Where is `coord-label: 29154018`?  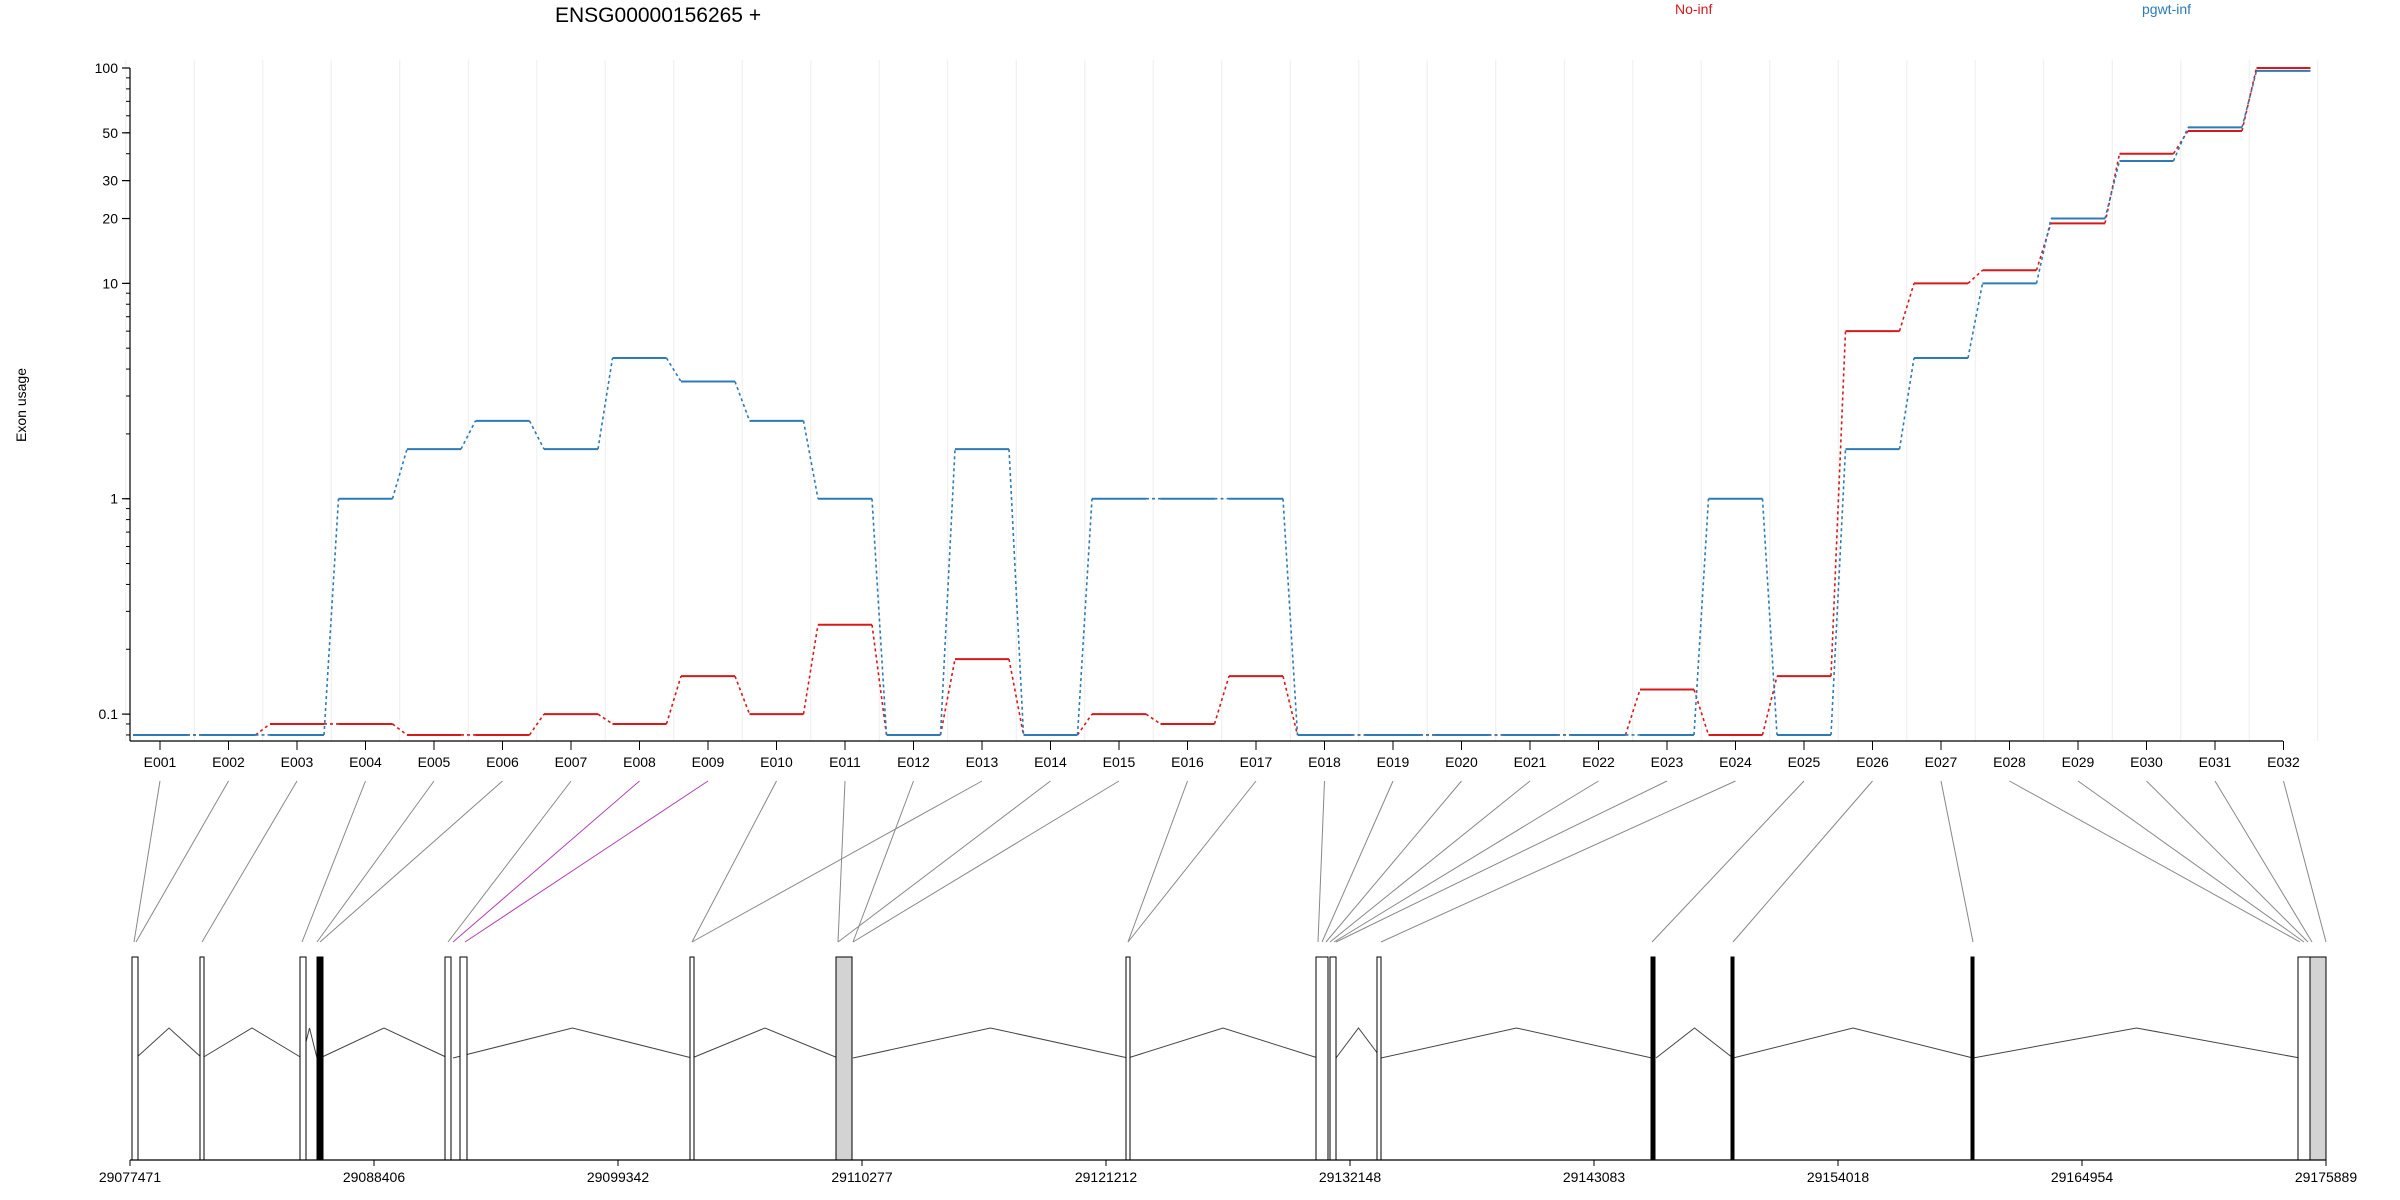
coord-label: 29154018 is located at coordinates (1838, 1177).